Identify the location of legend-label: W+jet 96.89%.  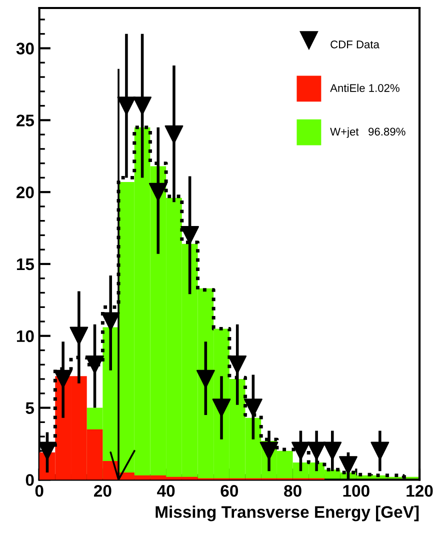
(368, 132).